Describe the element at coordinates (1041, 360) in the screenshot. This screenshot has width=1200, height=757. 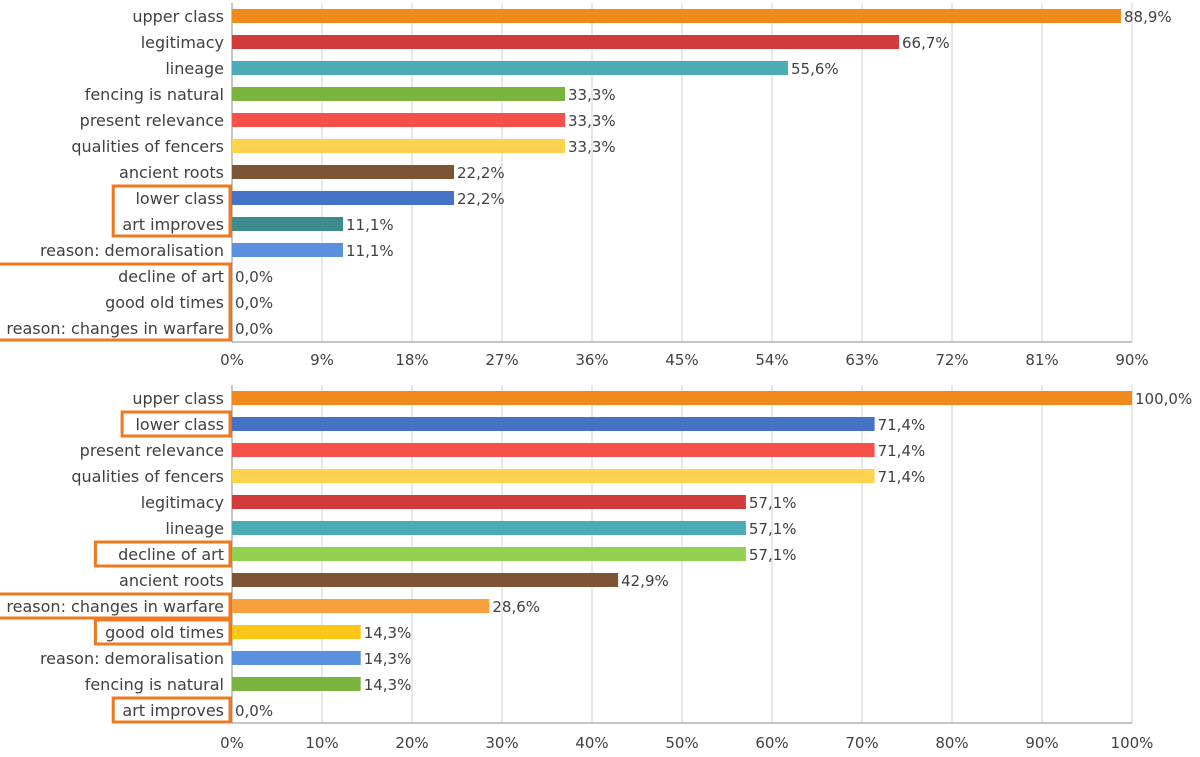
I see `x-tick-label: 81%` at that location.